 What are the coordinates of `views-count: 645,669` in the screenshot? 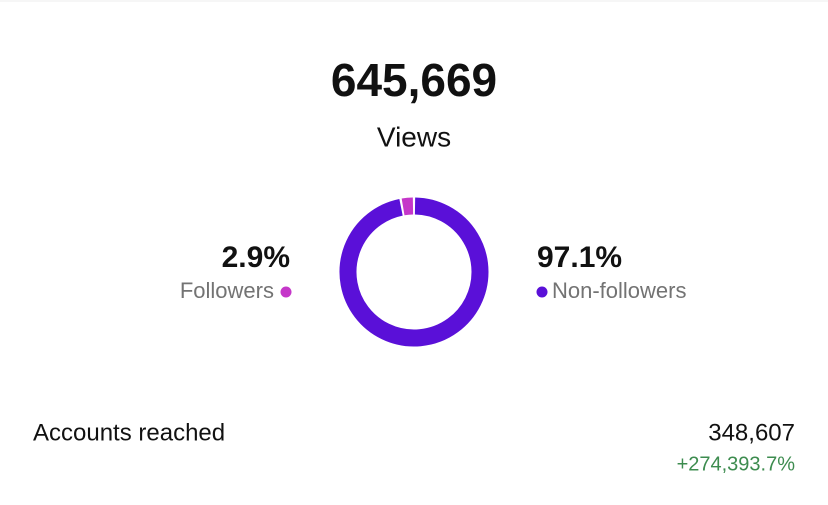 It's located at (414, 80).